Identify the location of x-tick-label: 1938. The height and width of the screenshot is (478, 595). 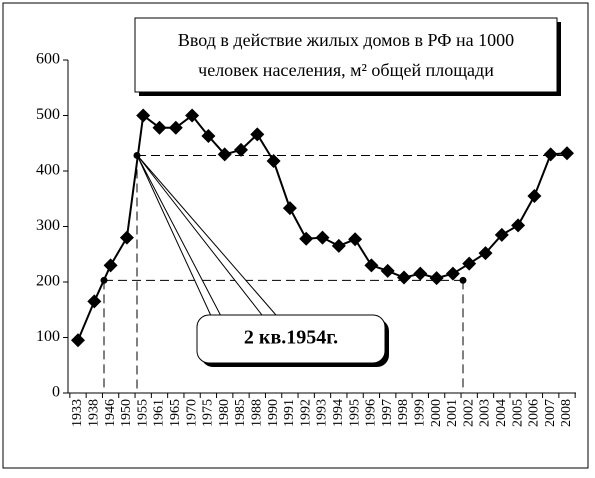
(94, 413).